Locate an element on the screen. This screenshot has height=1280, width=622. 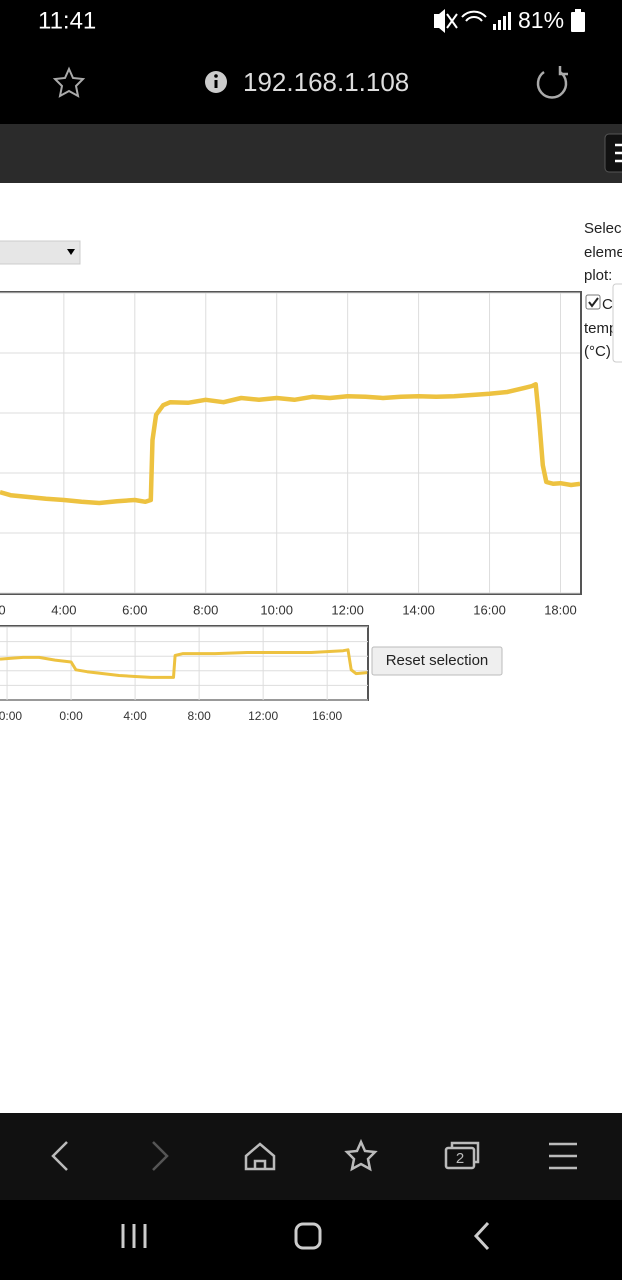
info-dot is located at coordinates (216, 76).